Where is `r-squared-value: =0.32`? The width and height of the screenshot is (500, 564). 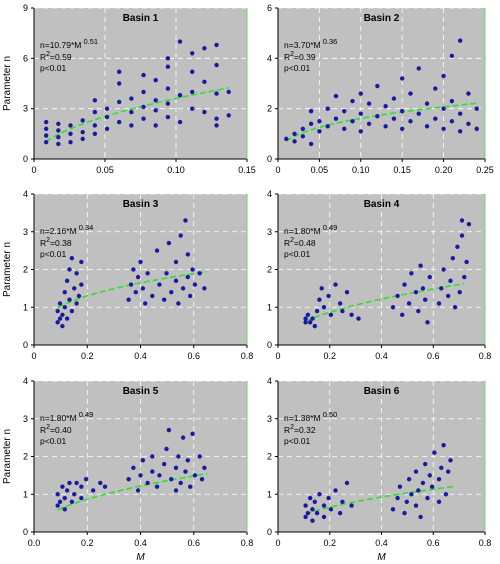 r-squared-value: =0.32 is located at coordinates (305, 430).